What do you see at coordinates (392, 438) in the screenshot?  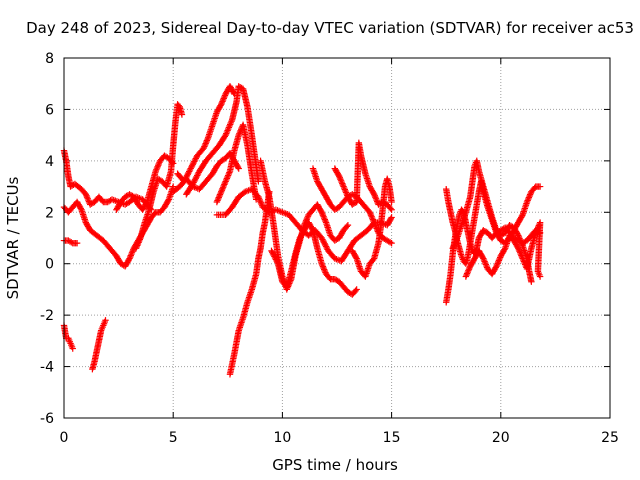 I see `x-tick-label: 15` at bounding box center [392, 438].